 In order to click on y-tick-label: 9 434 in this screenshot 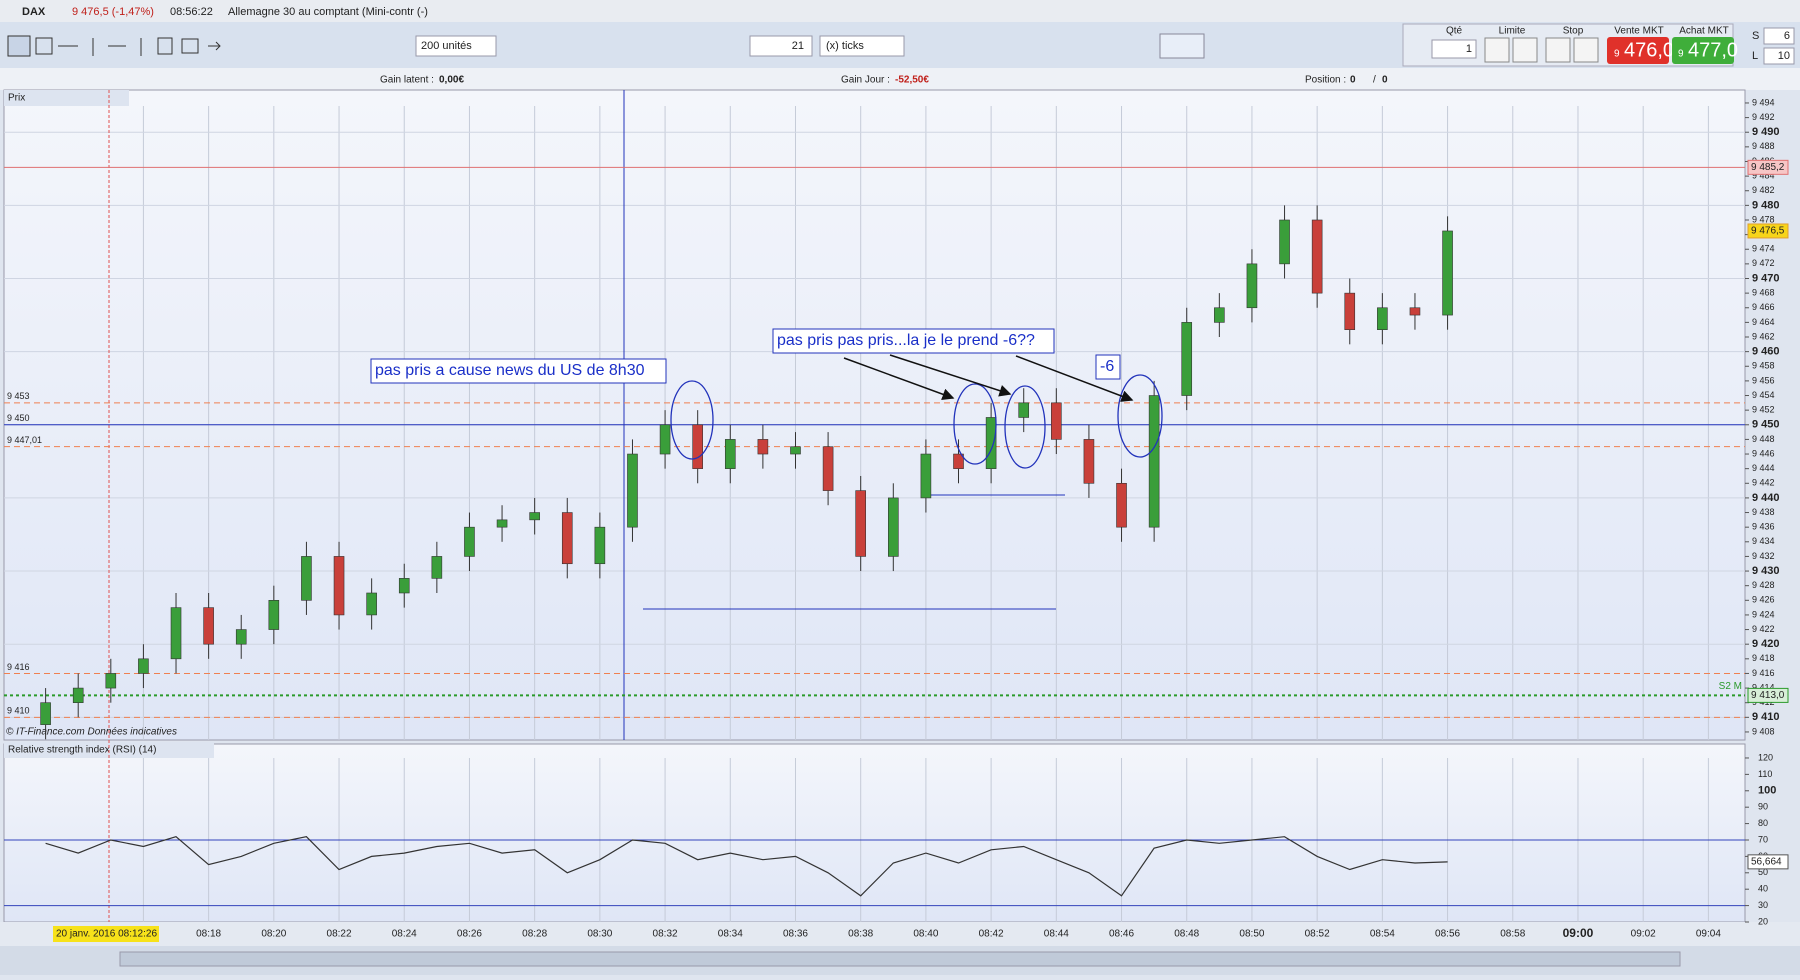, I will do `click(1763, 541)`.